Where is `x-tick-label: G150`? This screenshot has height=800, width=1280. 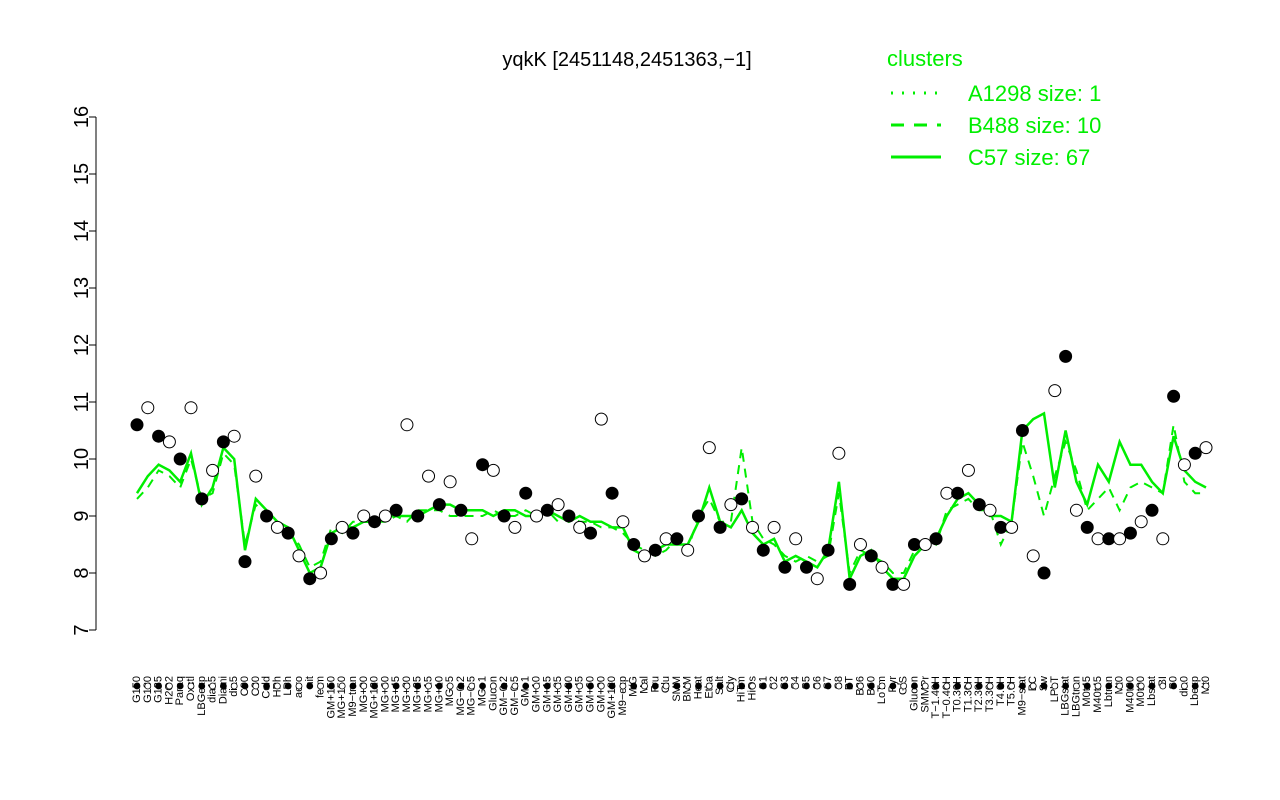
x-tick-label: G150 is located at coordinates (137, 689).